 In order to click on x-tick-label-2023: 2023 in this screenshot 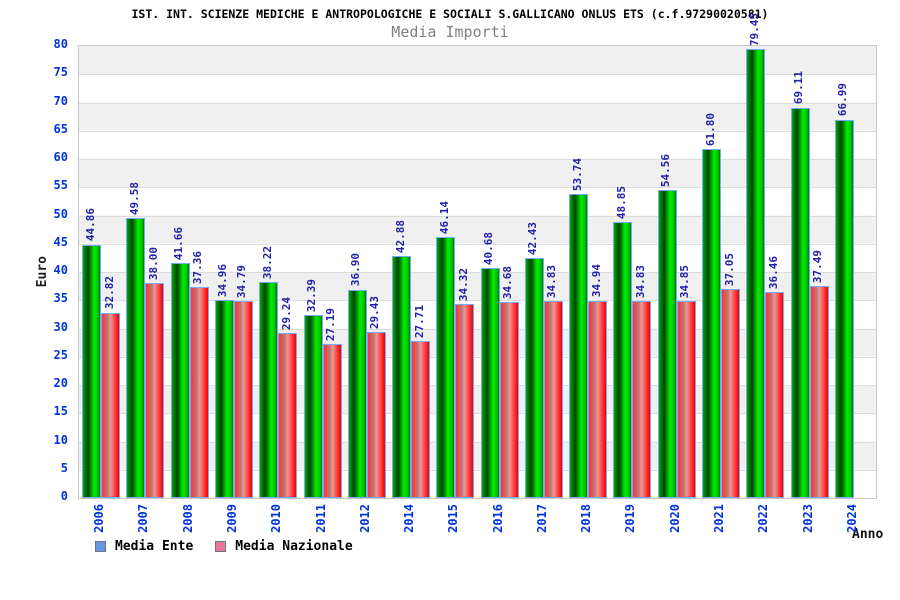, I will do `click(807, 518)`.